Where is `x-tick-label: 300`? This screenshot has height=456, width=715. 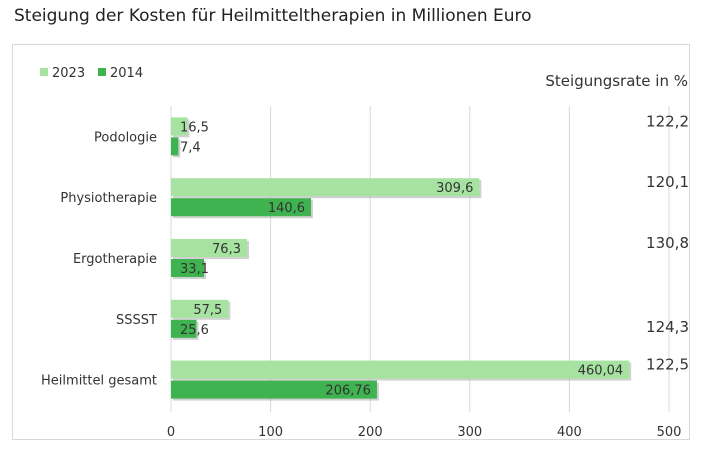
x-tick-label: 300 is located at coordinates (469, 432).